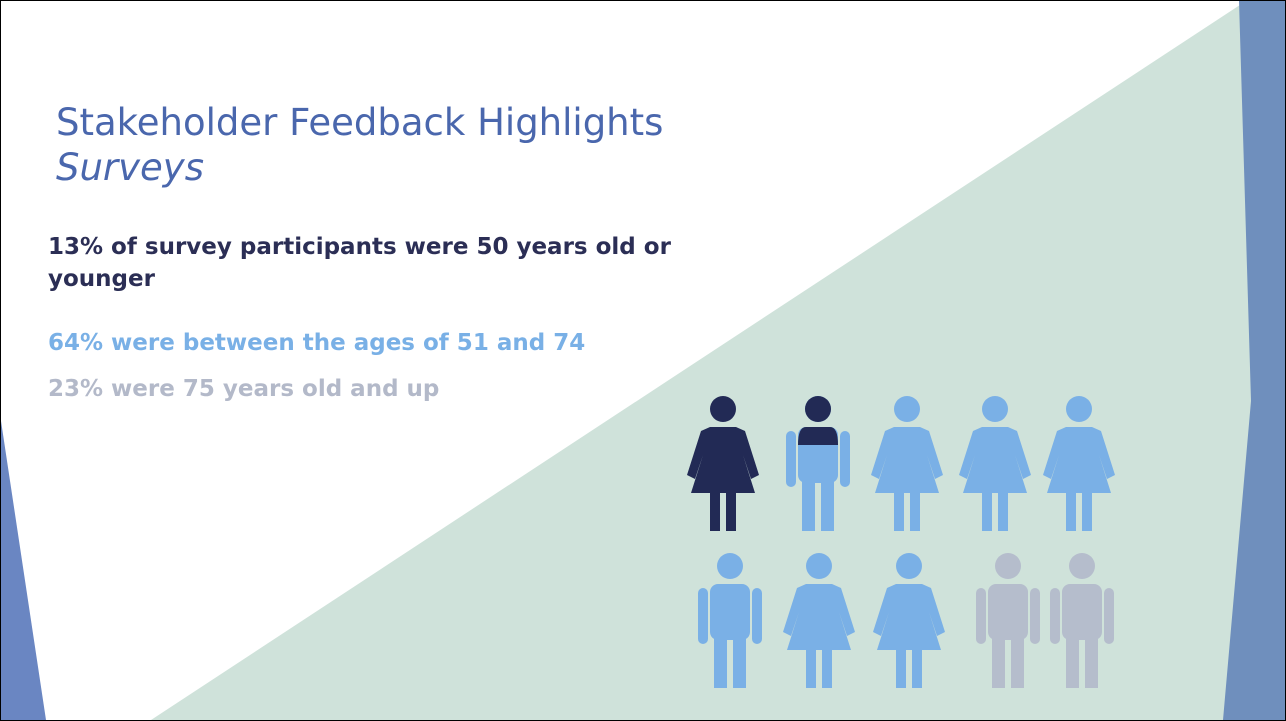 The image size is (1286, 721). What do you see at coordinates (130, 167) in the screenshot?
I see `subtitle: Surveys` at bounding box center [130, 167].